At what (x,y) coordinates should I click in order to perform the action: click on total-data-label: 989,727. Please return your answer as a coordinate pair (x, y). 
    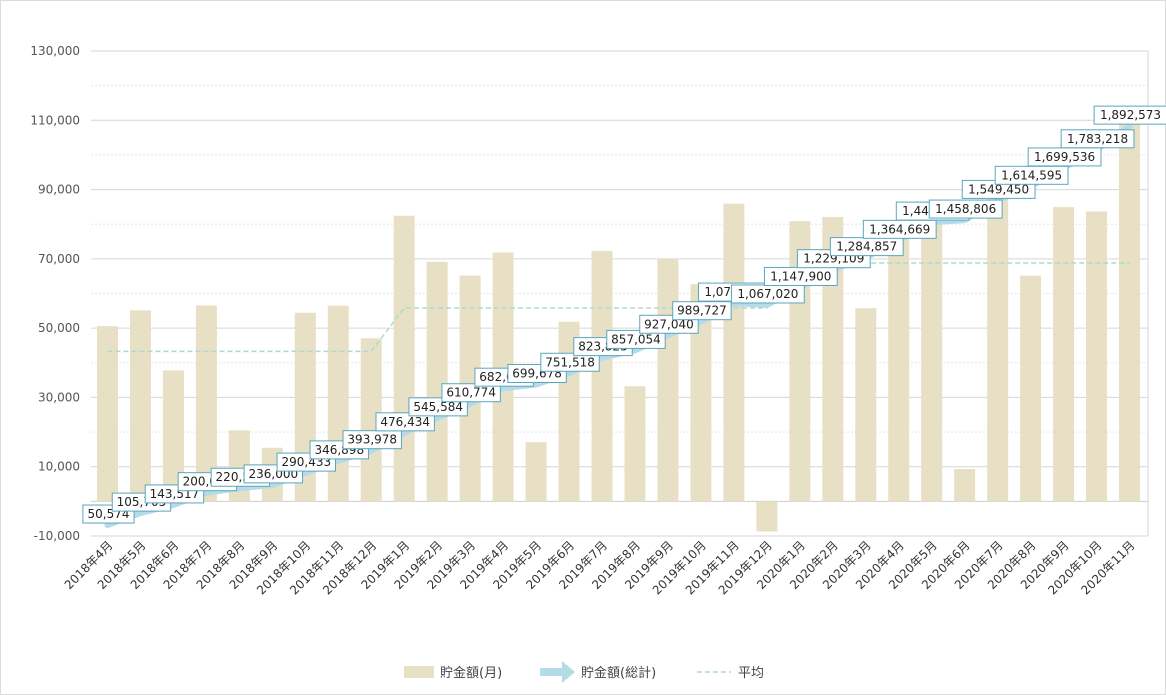
    Looking at the image, I should click on (702, 311).